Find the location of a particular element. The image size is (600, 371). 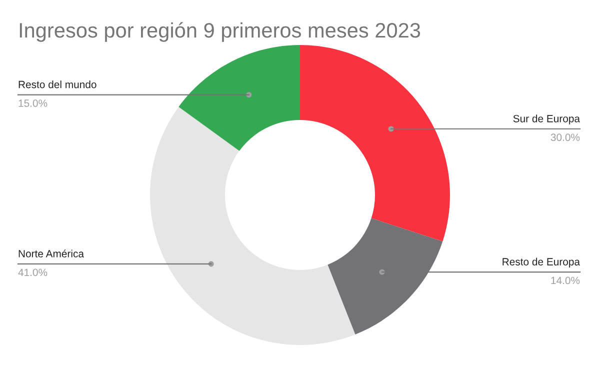

slice-label: Resto del mundo is located at coordinates (57, 84).